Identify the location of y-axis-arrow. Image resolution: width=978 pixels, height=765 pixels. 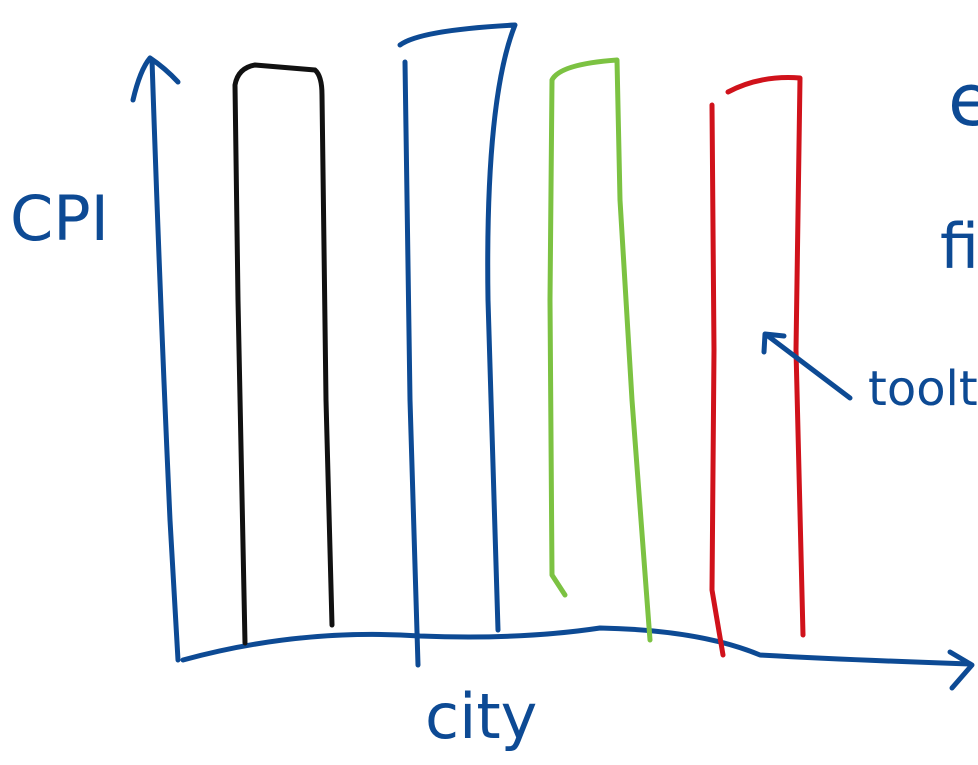
(155, 79).